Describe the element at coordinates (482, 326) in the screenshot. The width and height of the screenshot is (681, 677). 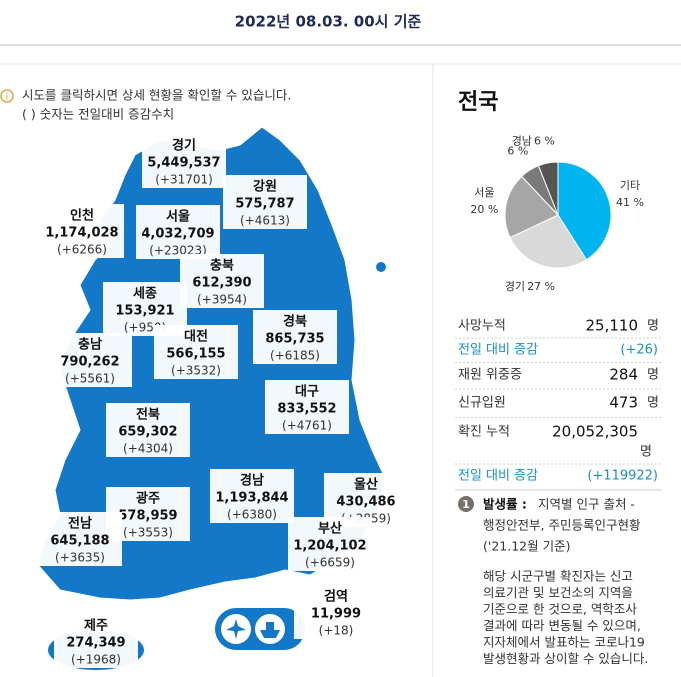
I see `stat-label: 사망누적` at that location.